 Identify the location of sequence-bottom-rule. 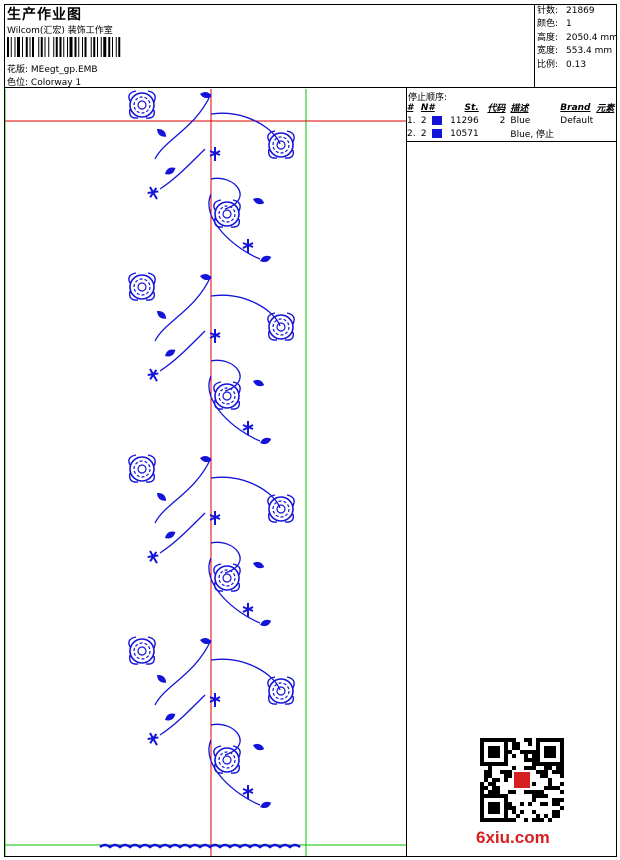
(511, 141).